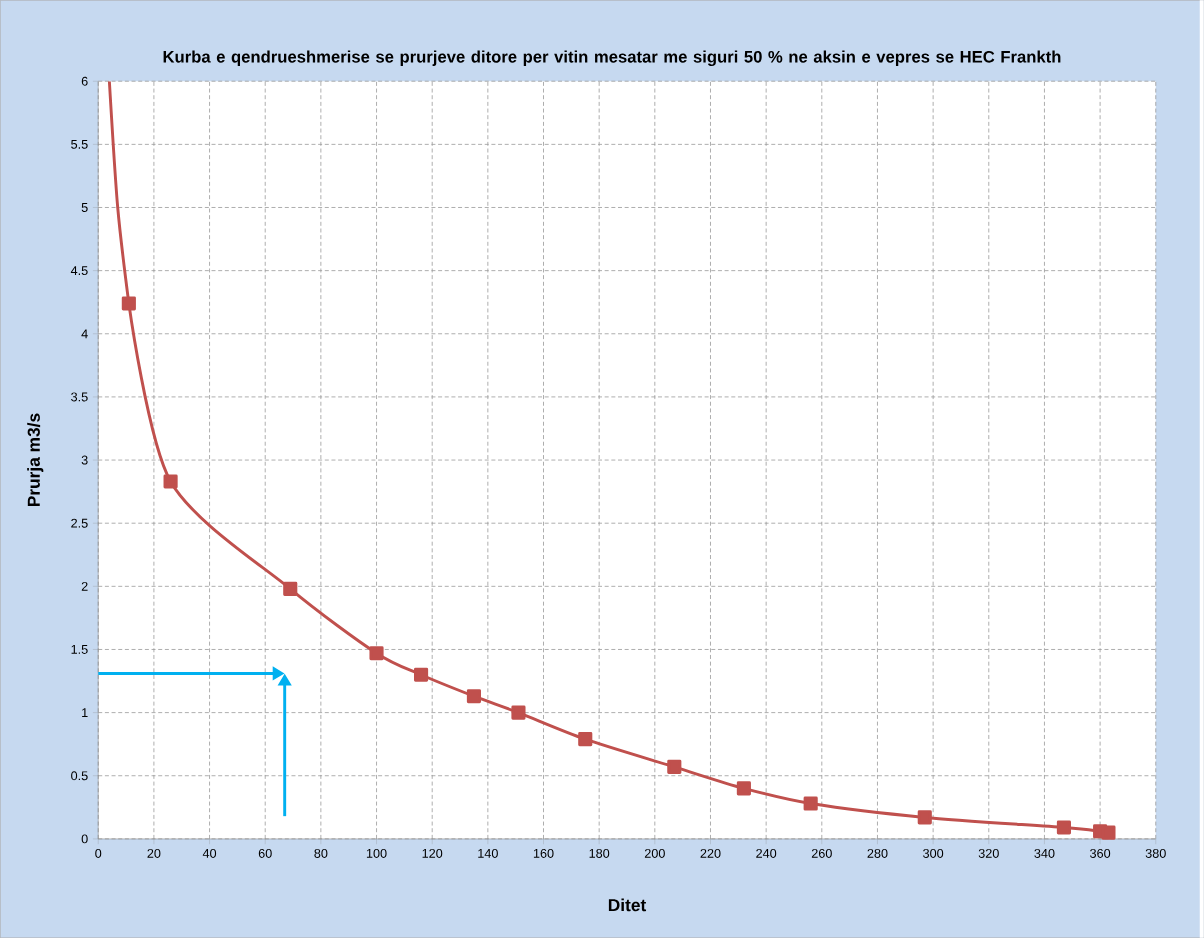 The height and width of the screenshot is (938, 1204). I want to click on x-tick-label: 20, so click(154, 853).